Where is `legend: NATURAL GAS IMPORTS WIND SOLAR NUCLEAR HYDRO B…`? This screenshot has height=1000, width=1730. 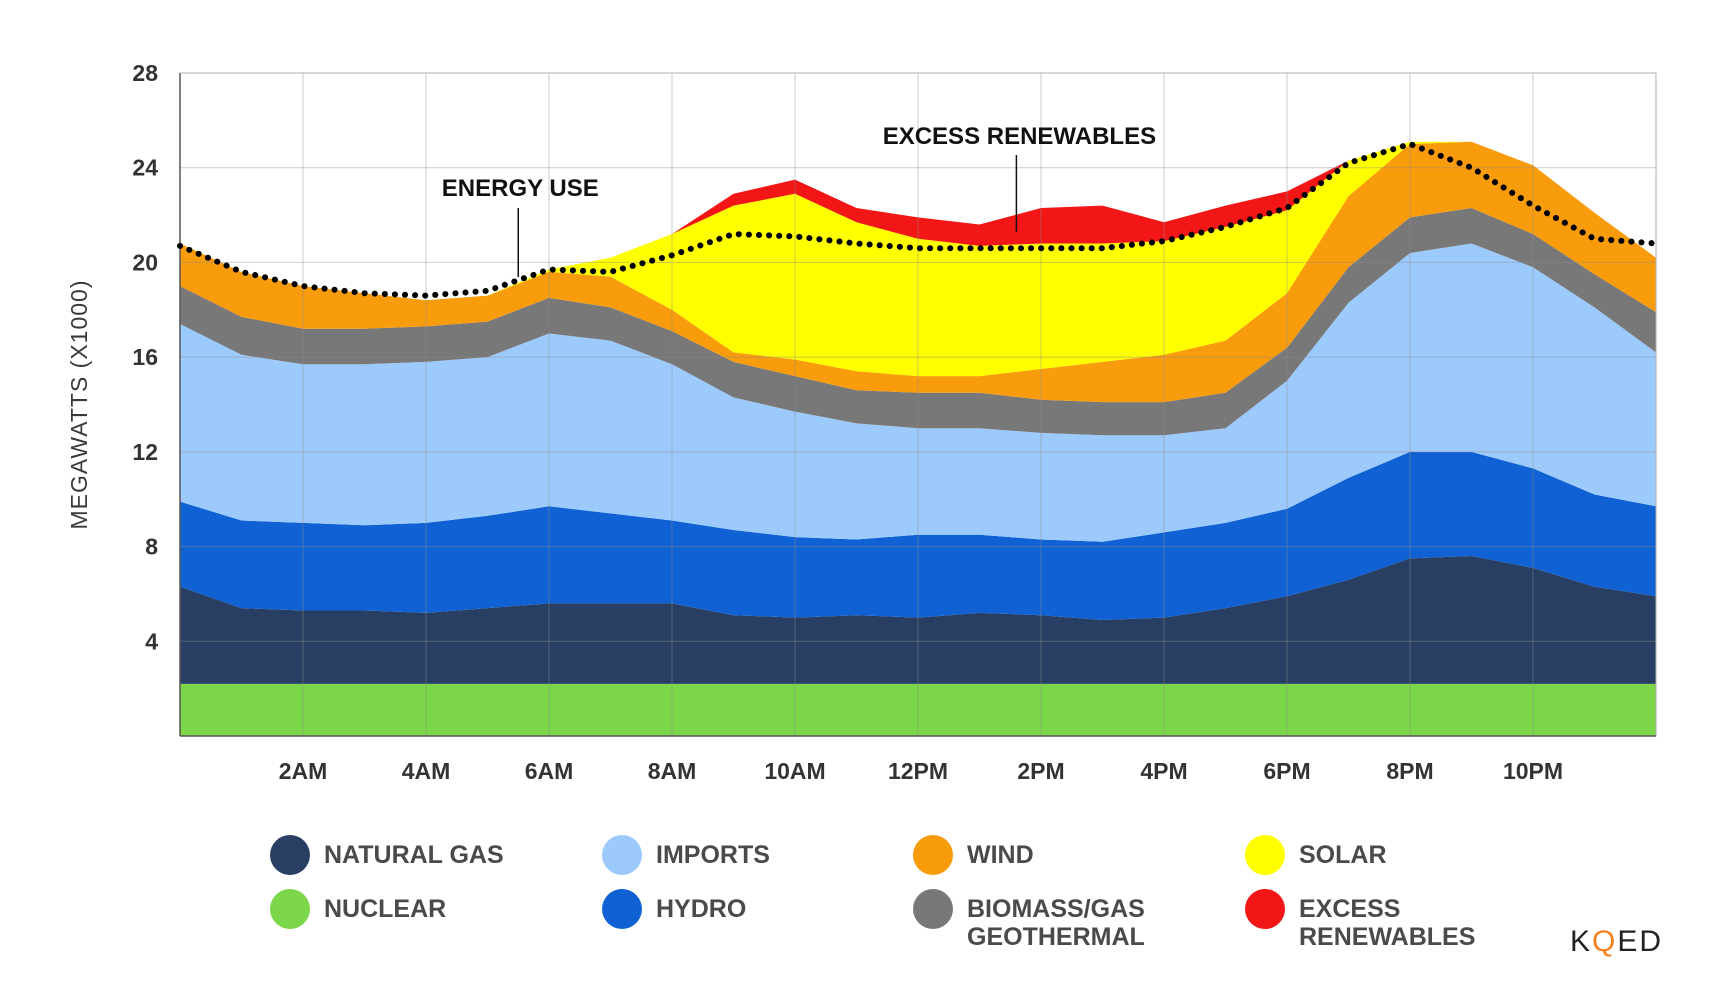
legend: NATURAL GAS IMPORTS WIND SOLAR NUCLEAR HYDRO B… is located at coordinates (872, 900).